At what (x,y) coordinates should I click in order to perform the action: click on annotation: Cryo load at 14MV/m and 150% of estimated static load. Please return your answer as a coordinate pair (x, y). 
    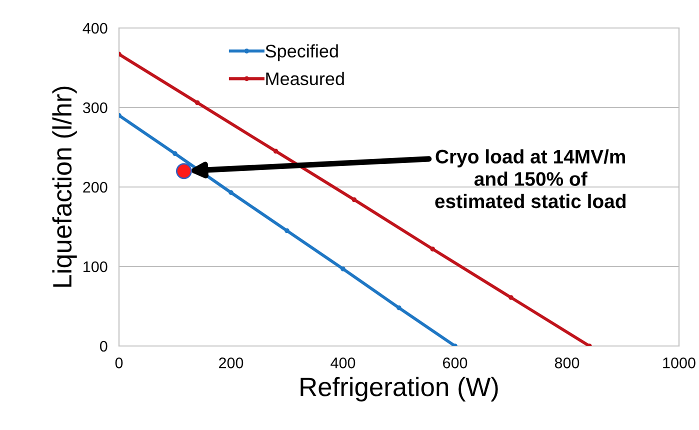
    Looking at the image, I should click on (530, 178).